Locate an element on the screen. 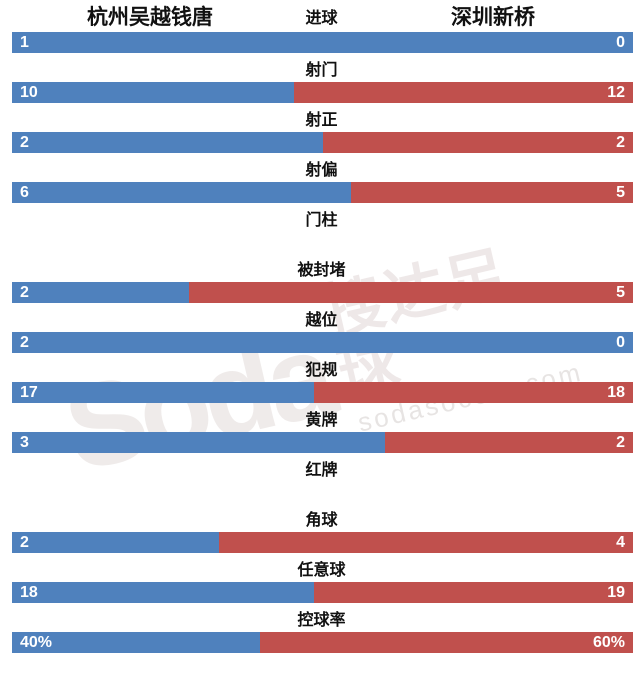 This screenshot has height=680, width=643. home-value: 17 is located at coordinates (29, 392).